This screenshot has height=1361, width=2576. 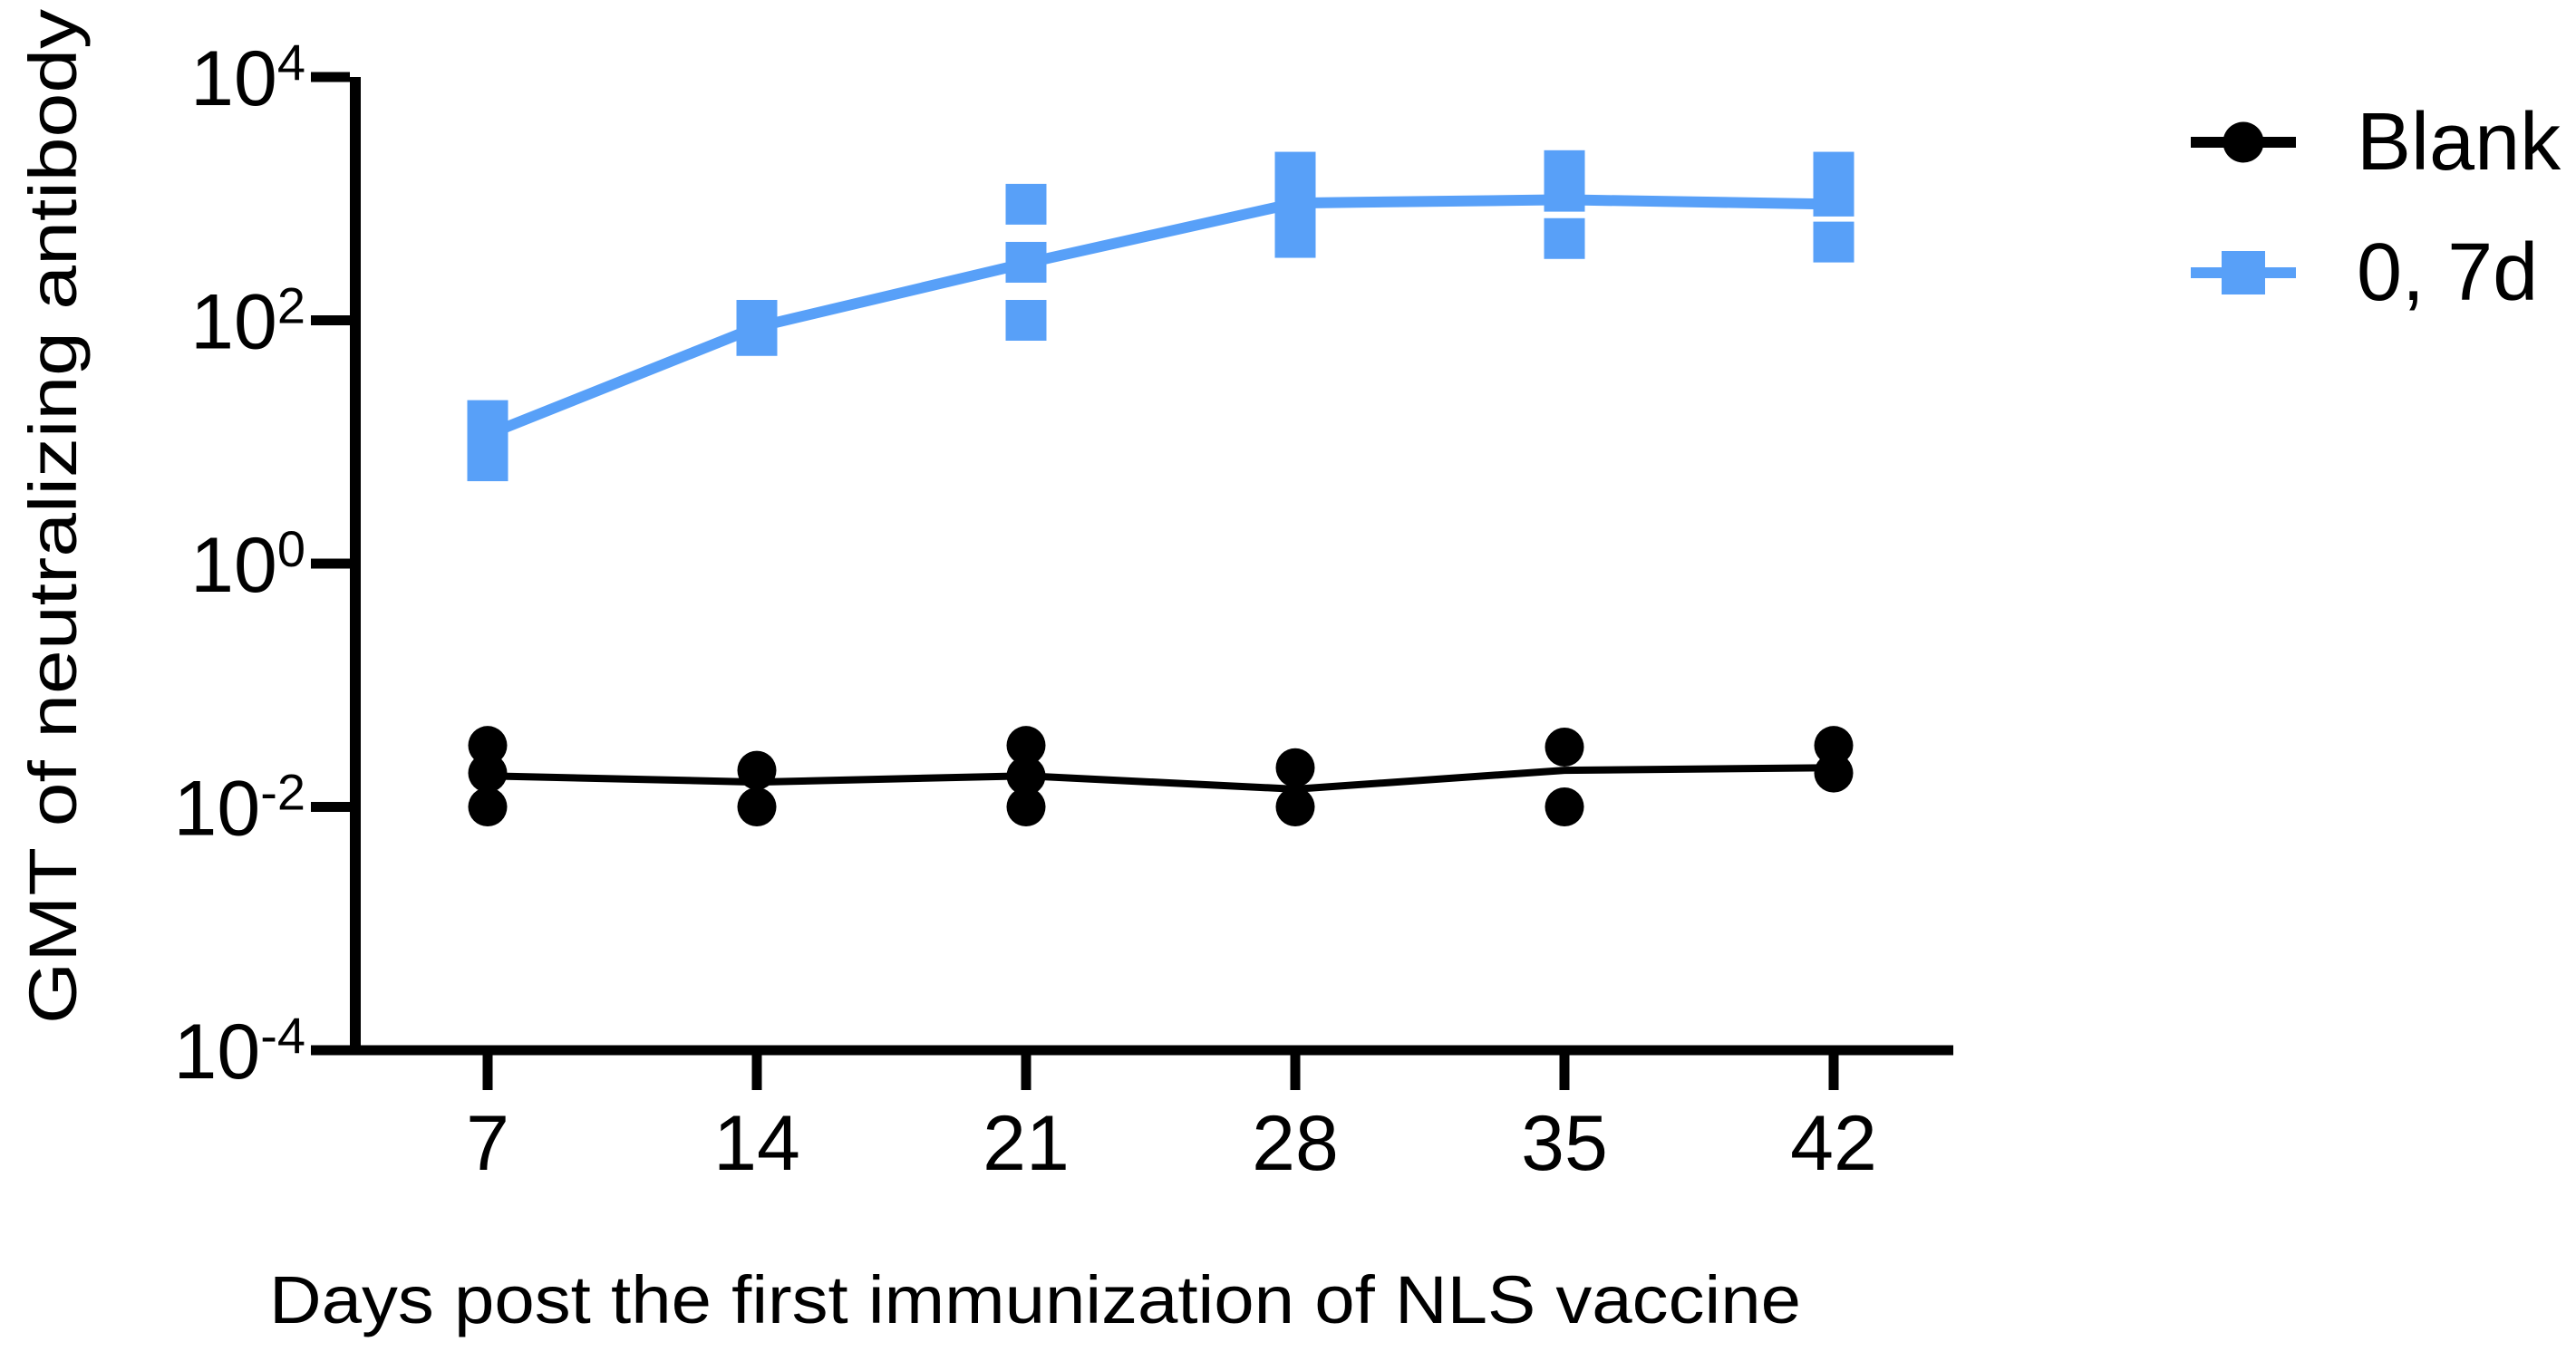 I want to click on x-tick-label: 42, so click(x=1833, y=1143).